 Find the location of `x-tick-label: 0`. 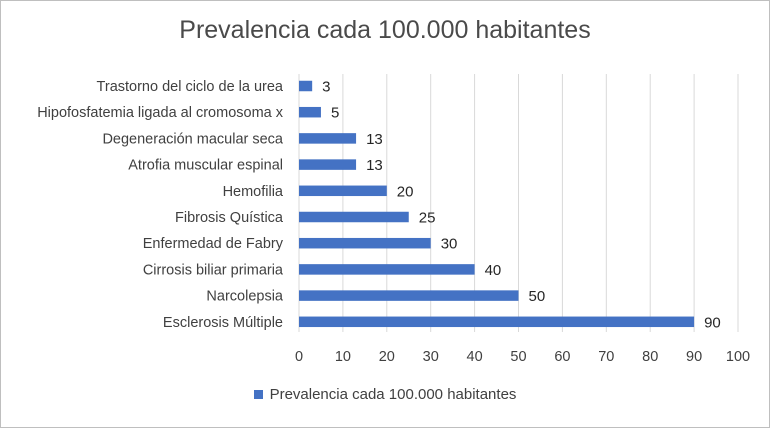

x-tick-label: 0 is located at coordinates (299, 357).